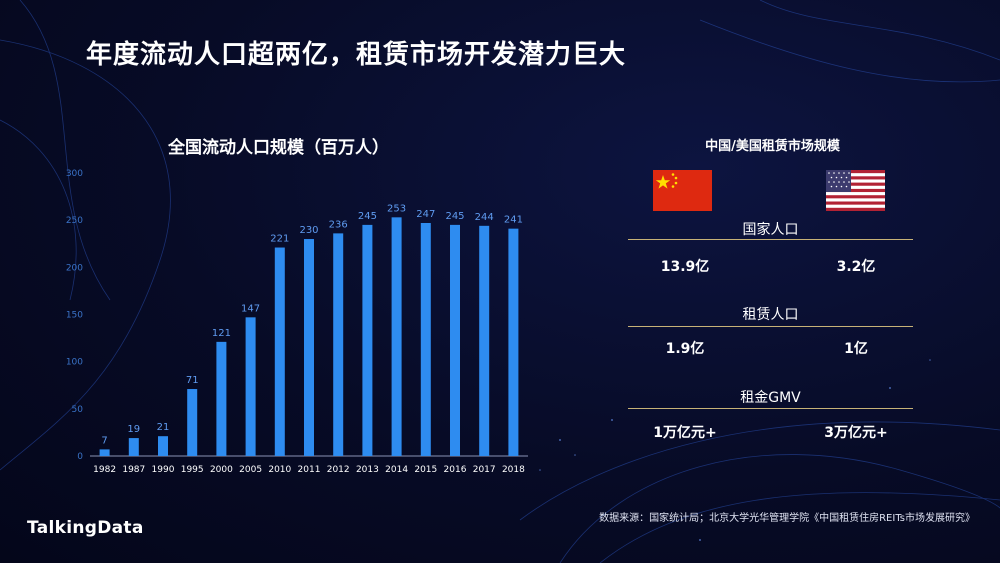 The image size is (1000, 563). I want to click on x-tick-label-2013: 2013, so click(367, 470).